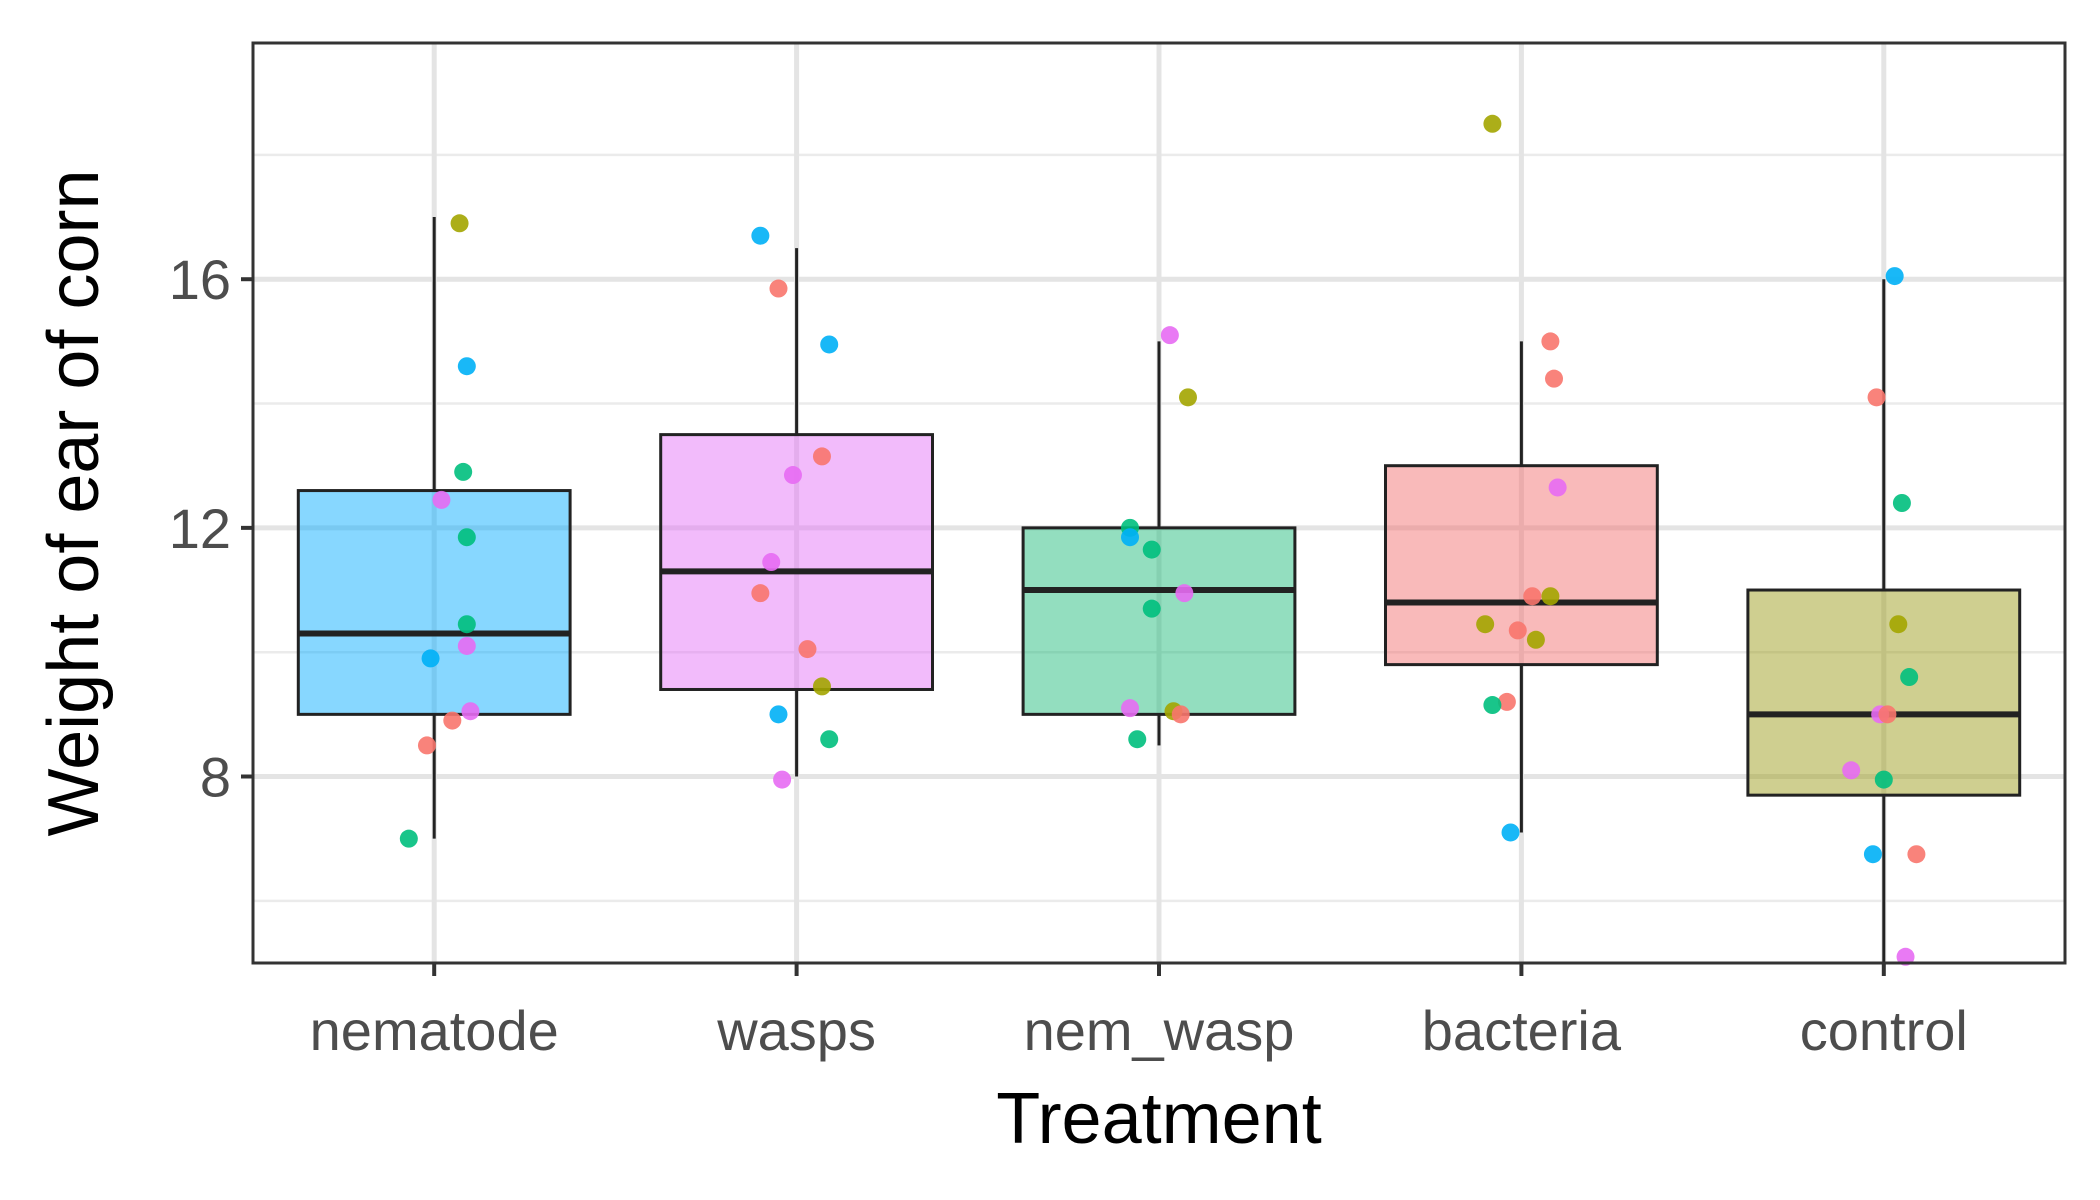  Describe the element at coordinates (1158, 1119) in the screenshot. I see `x-axis-title: Treatment` at that location.